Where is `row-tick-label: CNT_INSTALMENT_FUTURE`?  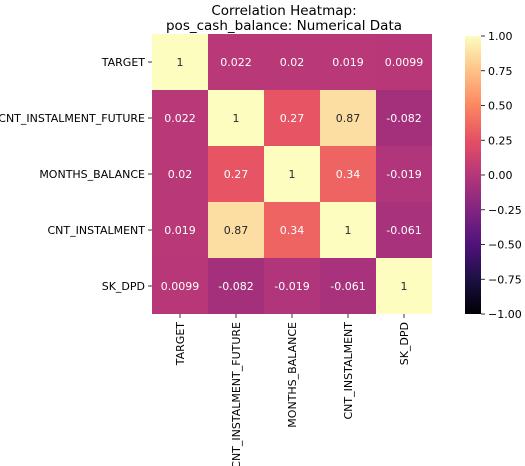
row-tick-label: CNT_INSTALMENT_FUTURE is located at coordinates (72, 118).